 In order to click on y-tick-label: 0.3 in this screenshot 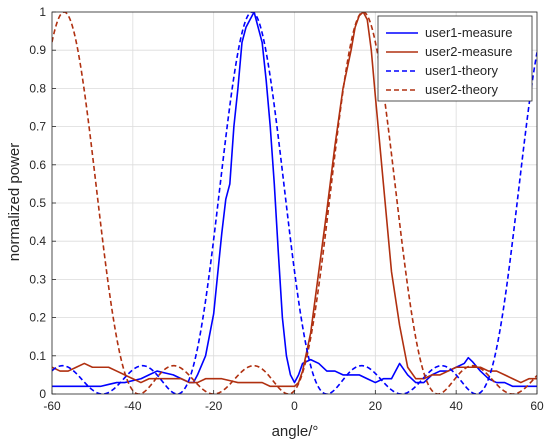, I will do `click(37, 279)`.